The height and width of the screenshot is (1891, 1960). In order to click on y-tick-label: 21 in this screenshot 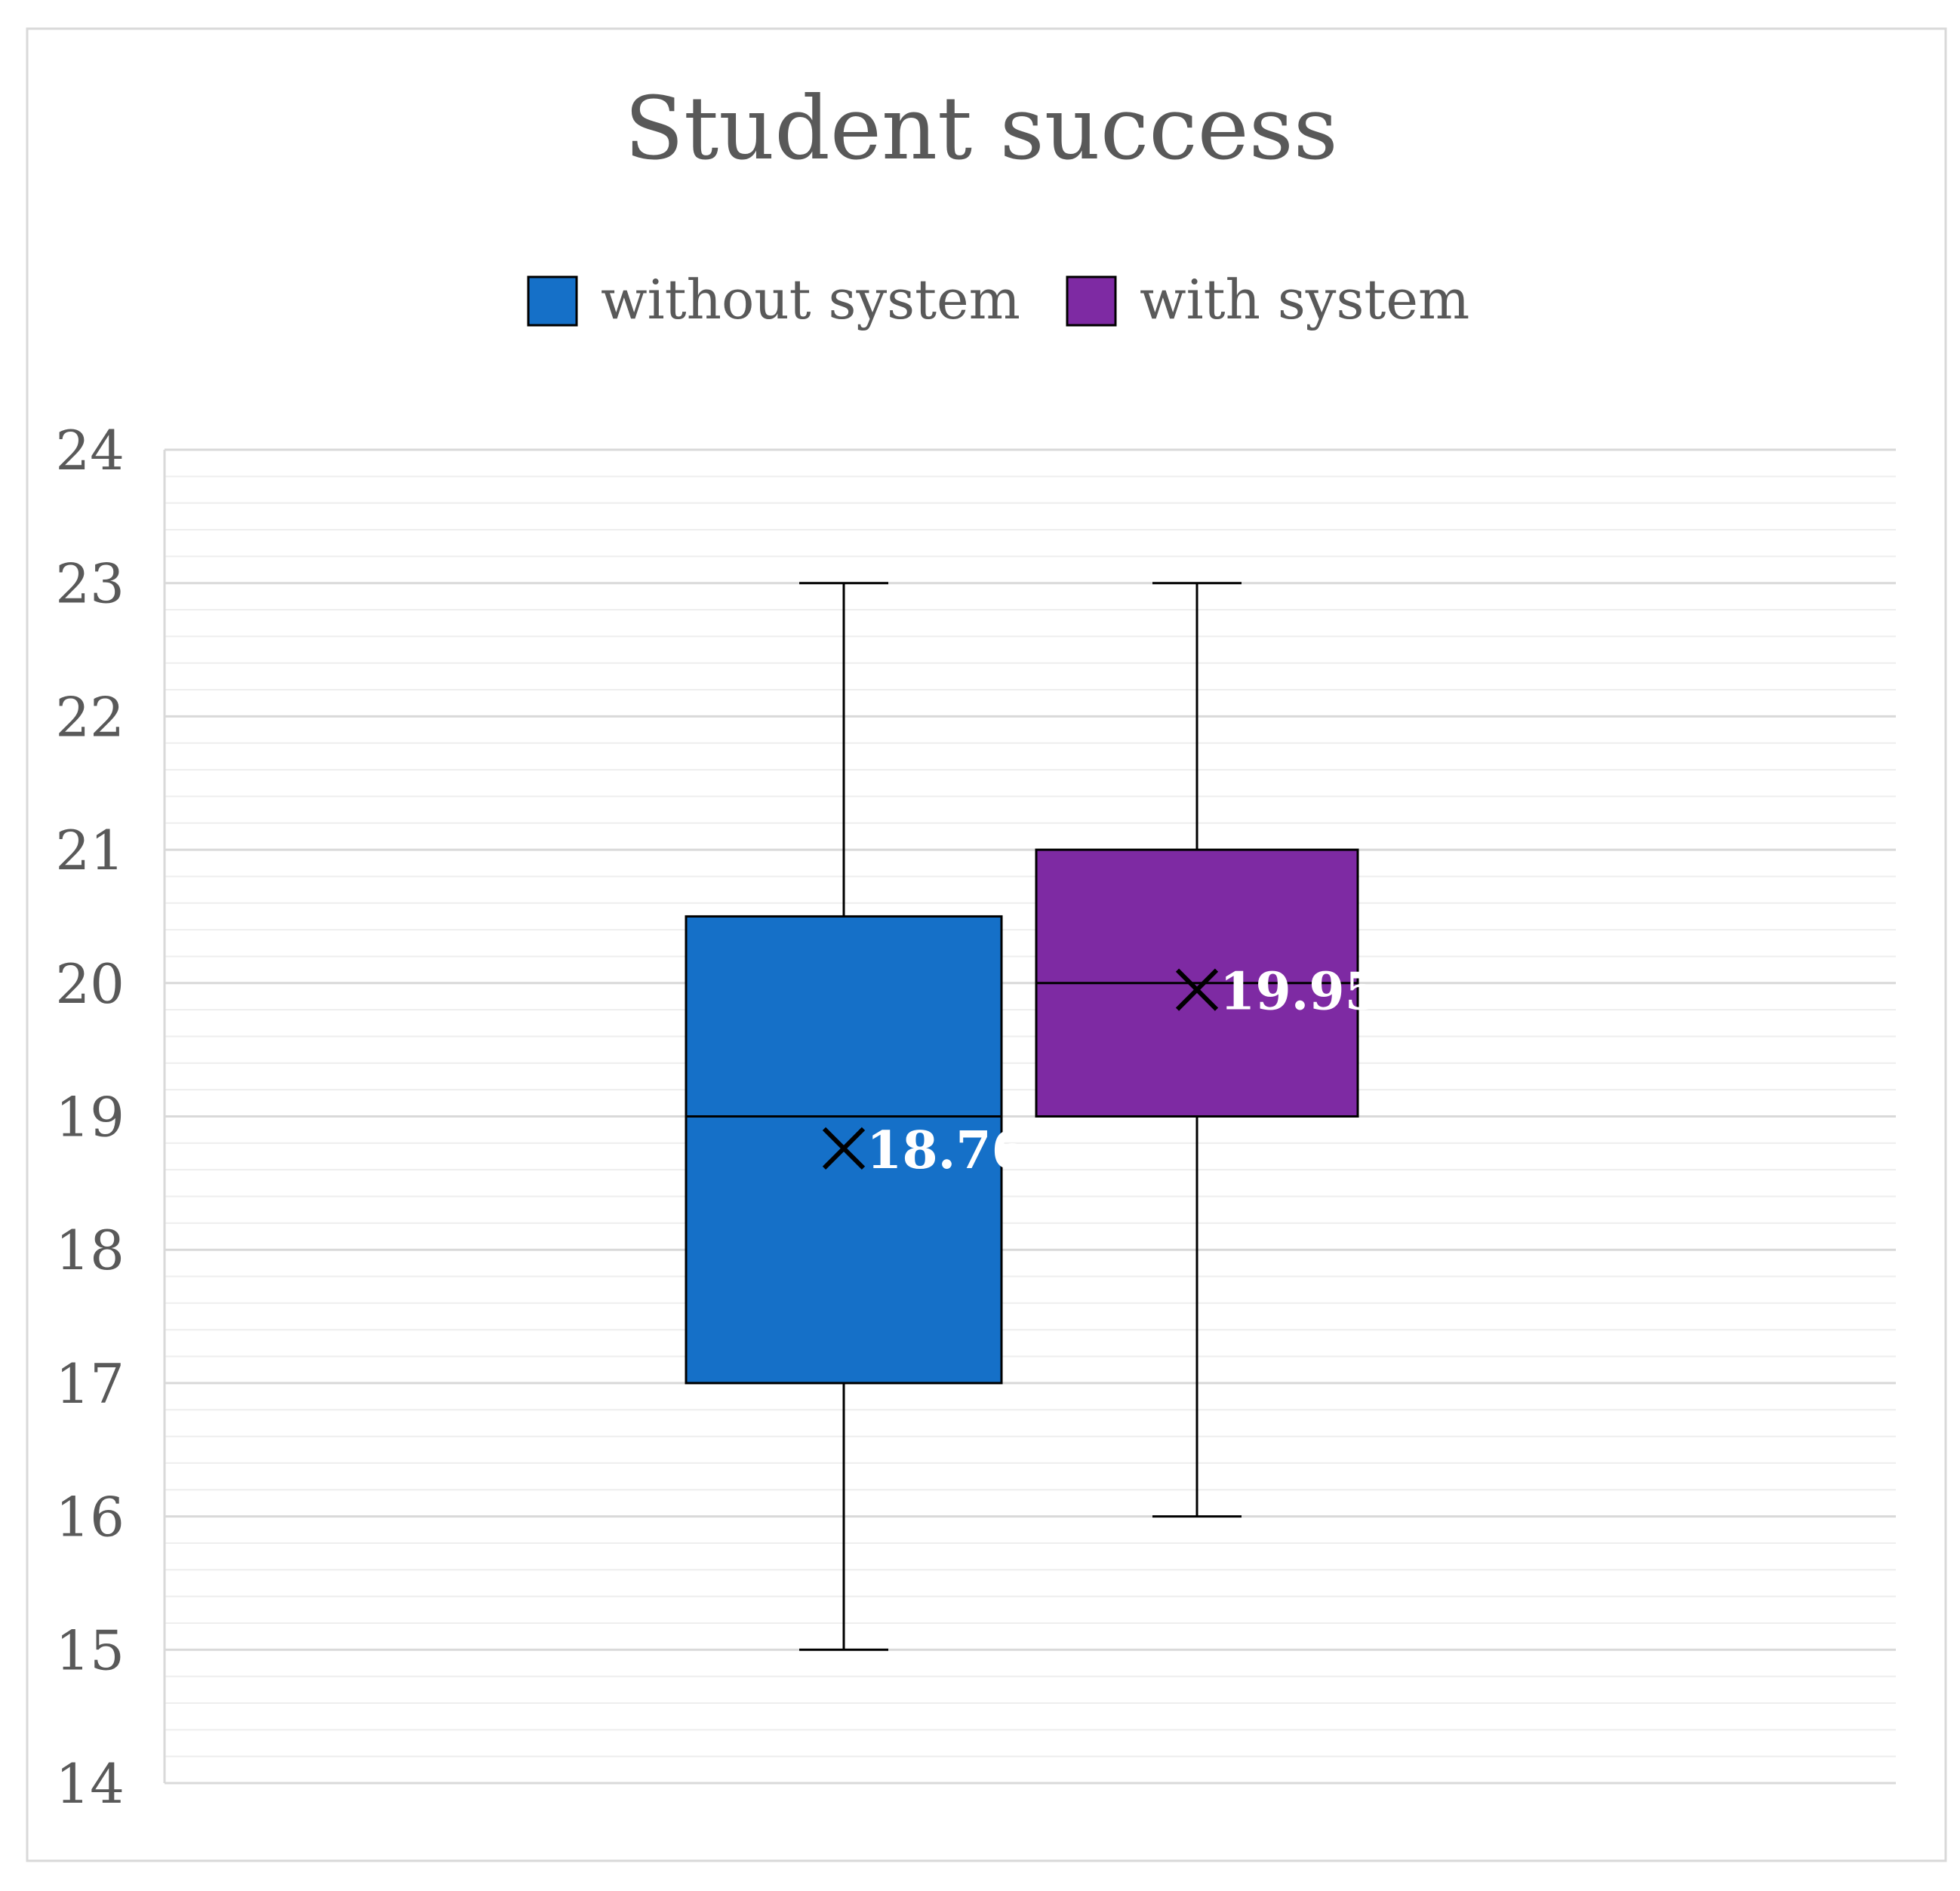, I will do `click(90, 851)`.